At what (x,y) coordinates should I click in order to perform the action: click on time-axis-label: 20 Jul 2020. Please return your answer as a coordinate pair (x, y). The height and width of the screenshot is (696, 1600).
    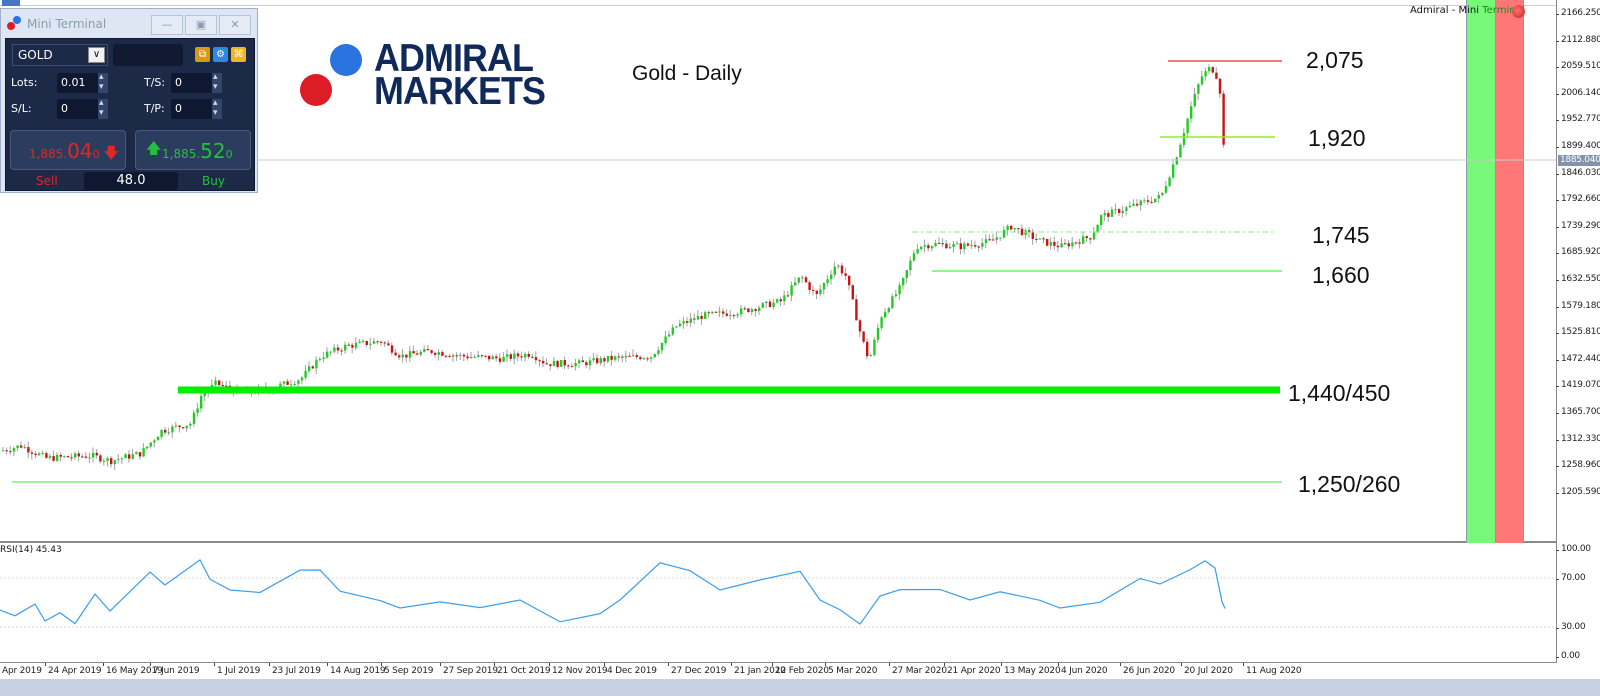
    Looking at the image, I should click on (1207, 669).